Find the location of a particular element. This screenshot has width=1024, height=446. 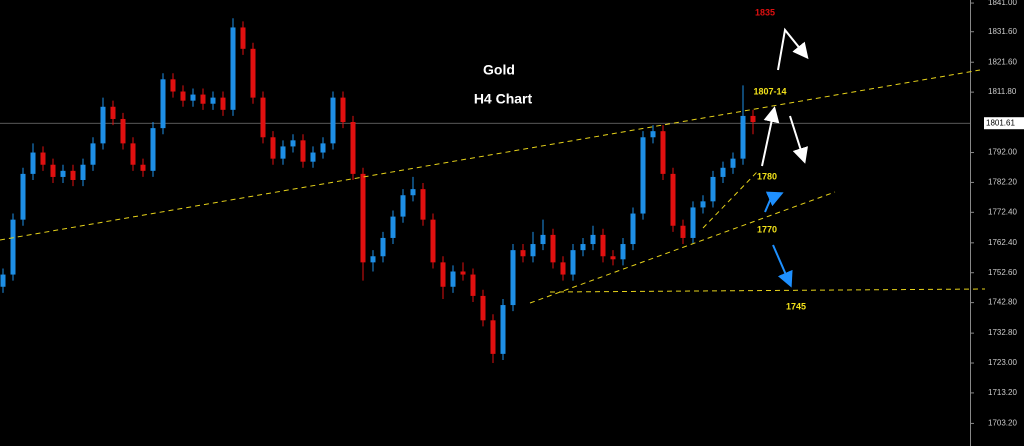

y-tick-label: 1732.80 is located at coordinates (1002, 332).